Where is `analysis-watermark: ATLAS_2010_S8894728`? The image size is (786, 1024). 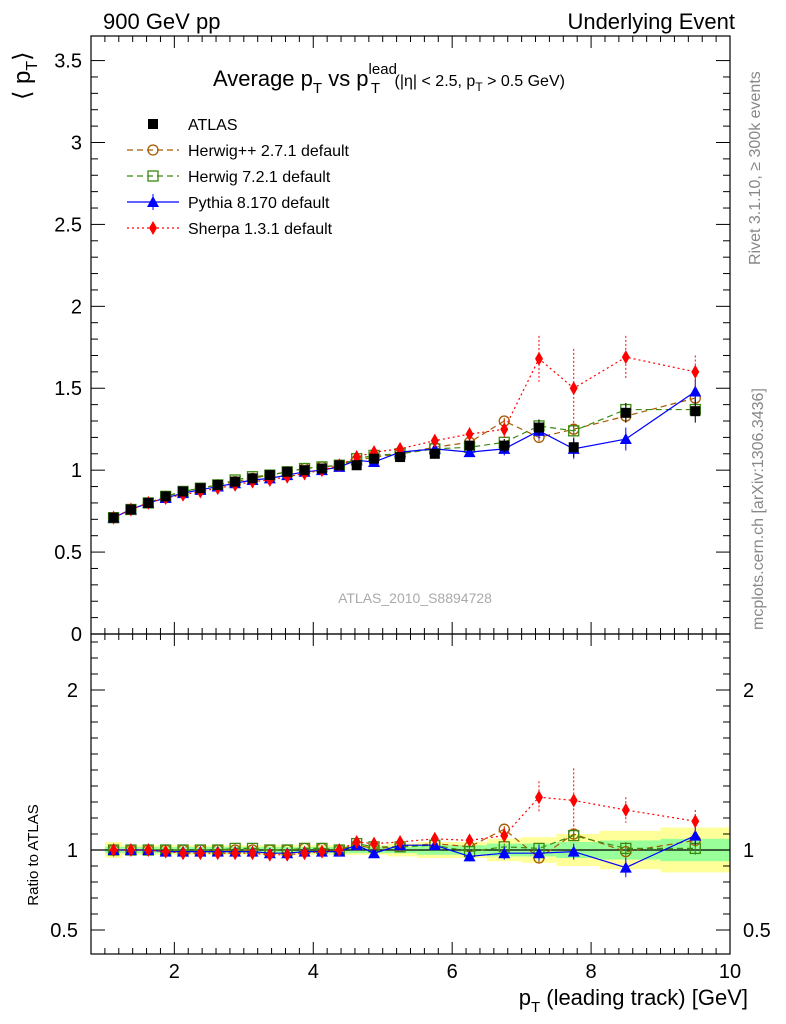
analysis-watermark: ATLAS_2010_S8894728 is located at coordinates (415, 598).